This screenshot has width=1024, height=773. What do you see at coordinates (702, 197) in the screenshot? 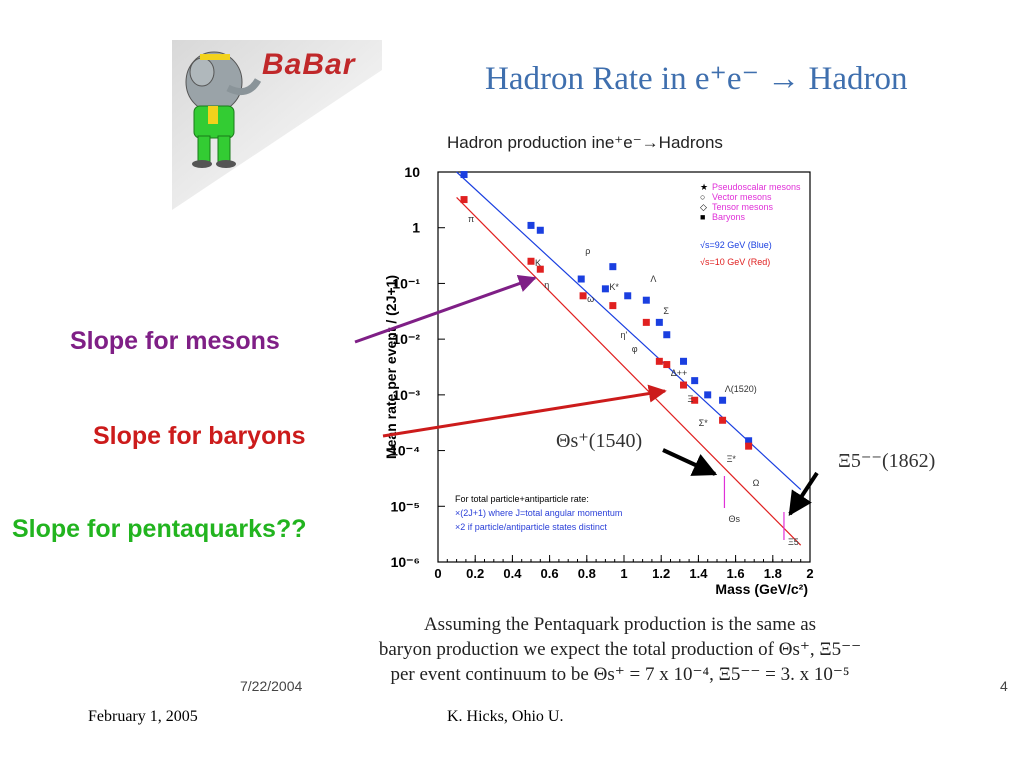
I see `legend-symbol: ○` at bounding box center [702, 197].